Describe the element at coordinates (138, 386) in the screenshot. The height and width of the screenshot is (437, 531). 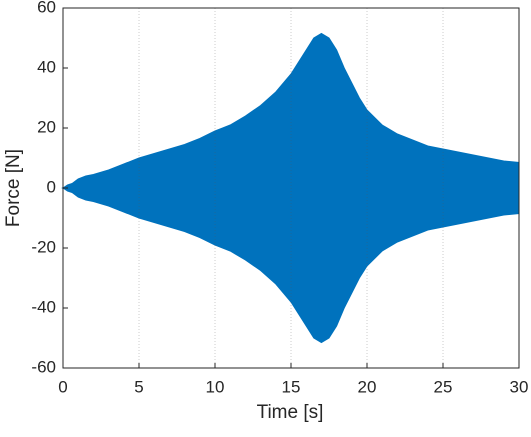
I see `x-tick-label: 5` at that location.